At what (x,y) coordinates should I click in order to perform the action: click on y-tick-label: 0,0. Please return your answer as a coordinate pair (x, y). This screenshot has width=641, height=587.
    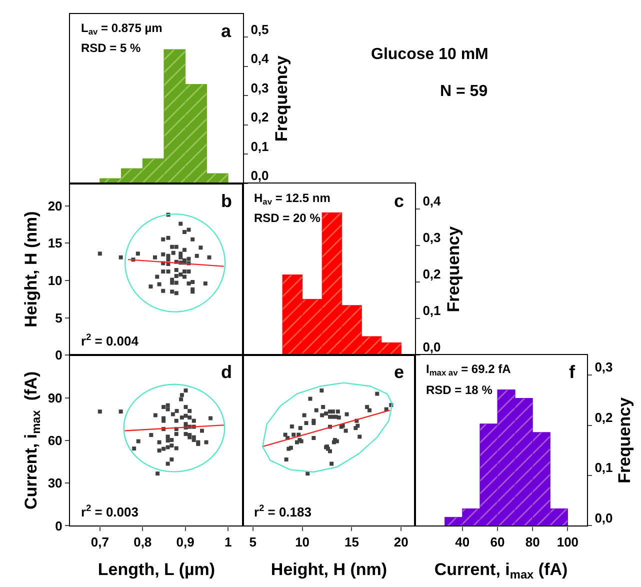
    Looking at the image, I should click on (259, 176).